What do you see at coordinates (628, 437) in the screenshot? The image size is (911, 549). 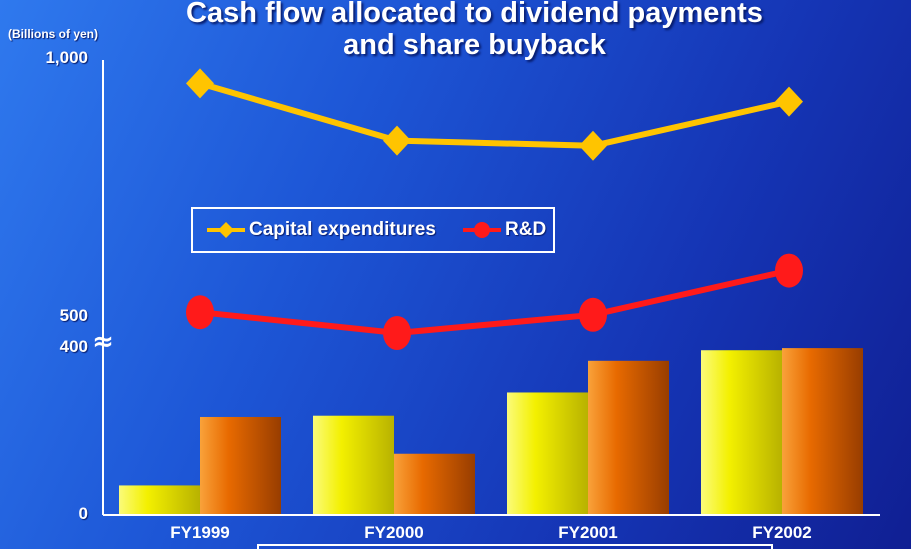 I see `bar-series-2-fy2001` at bounding box center [628, 437].